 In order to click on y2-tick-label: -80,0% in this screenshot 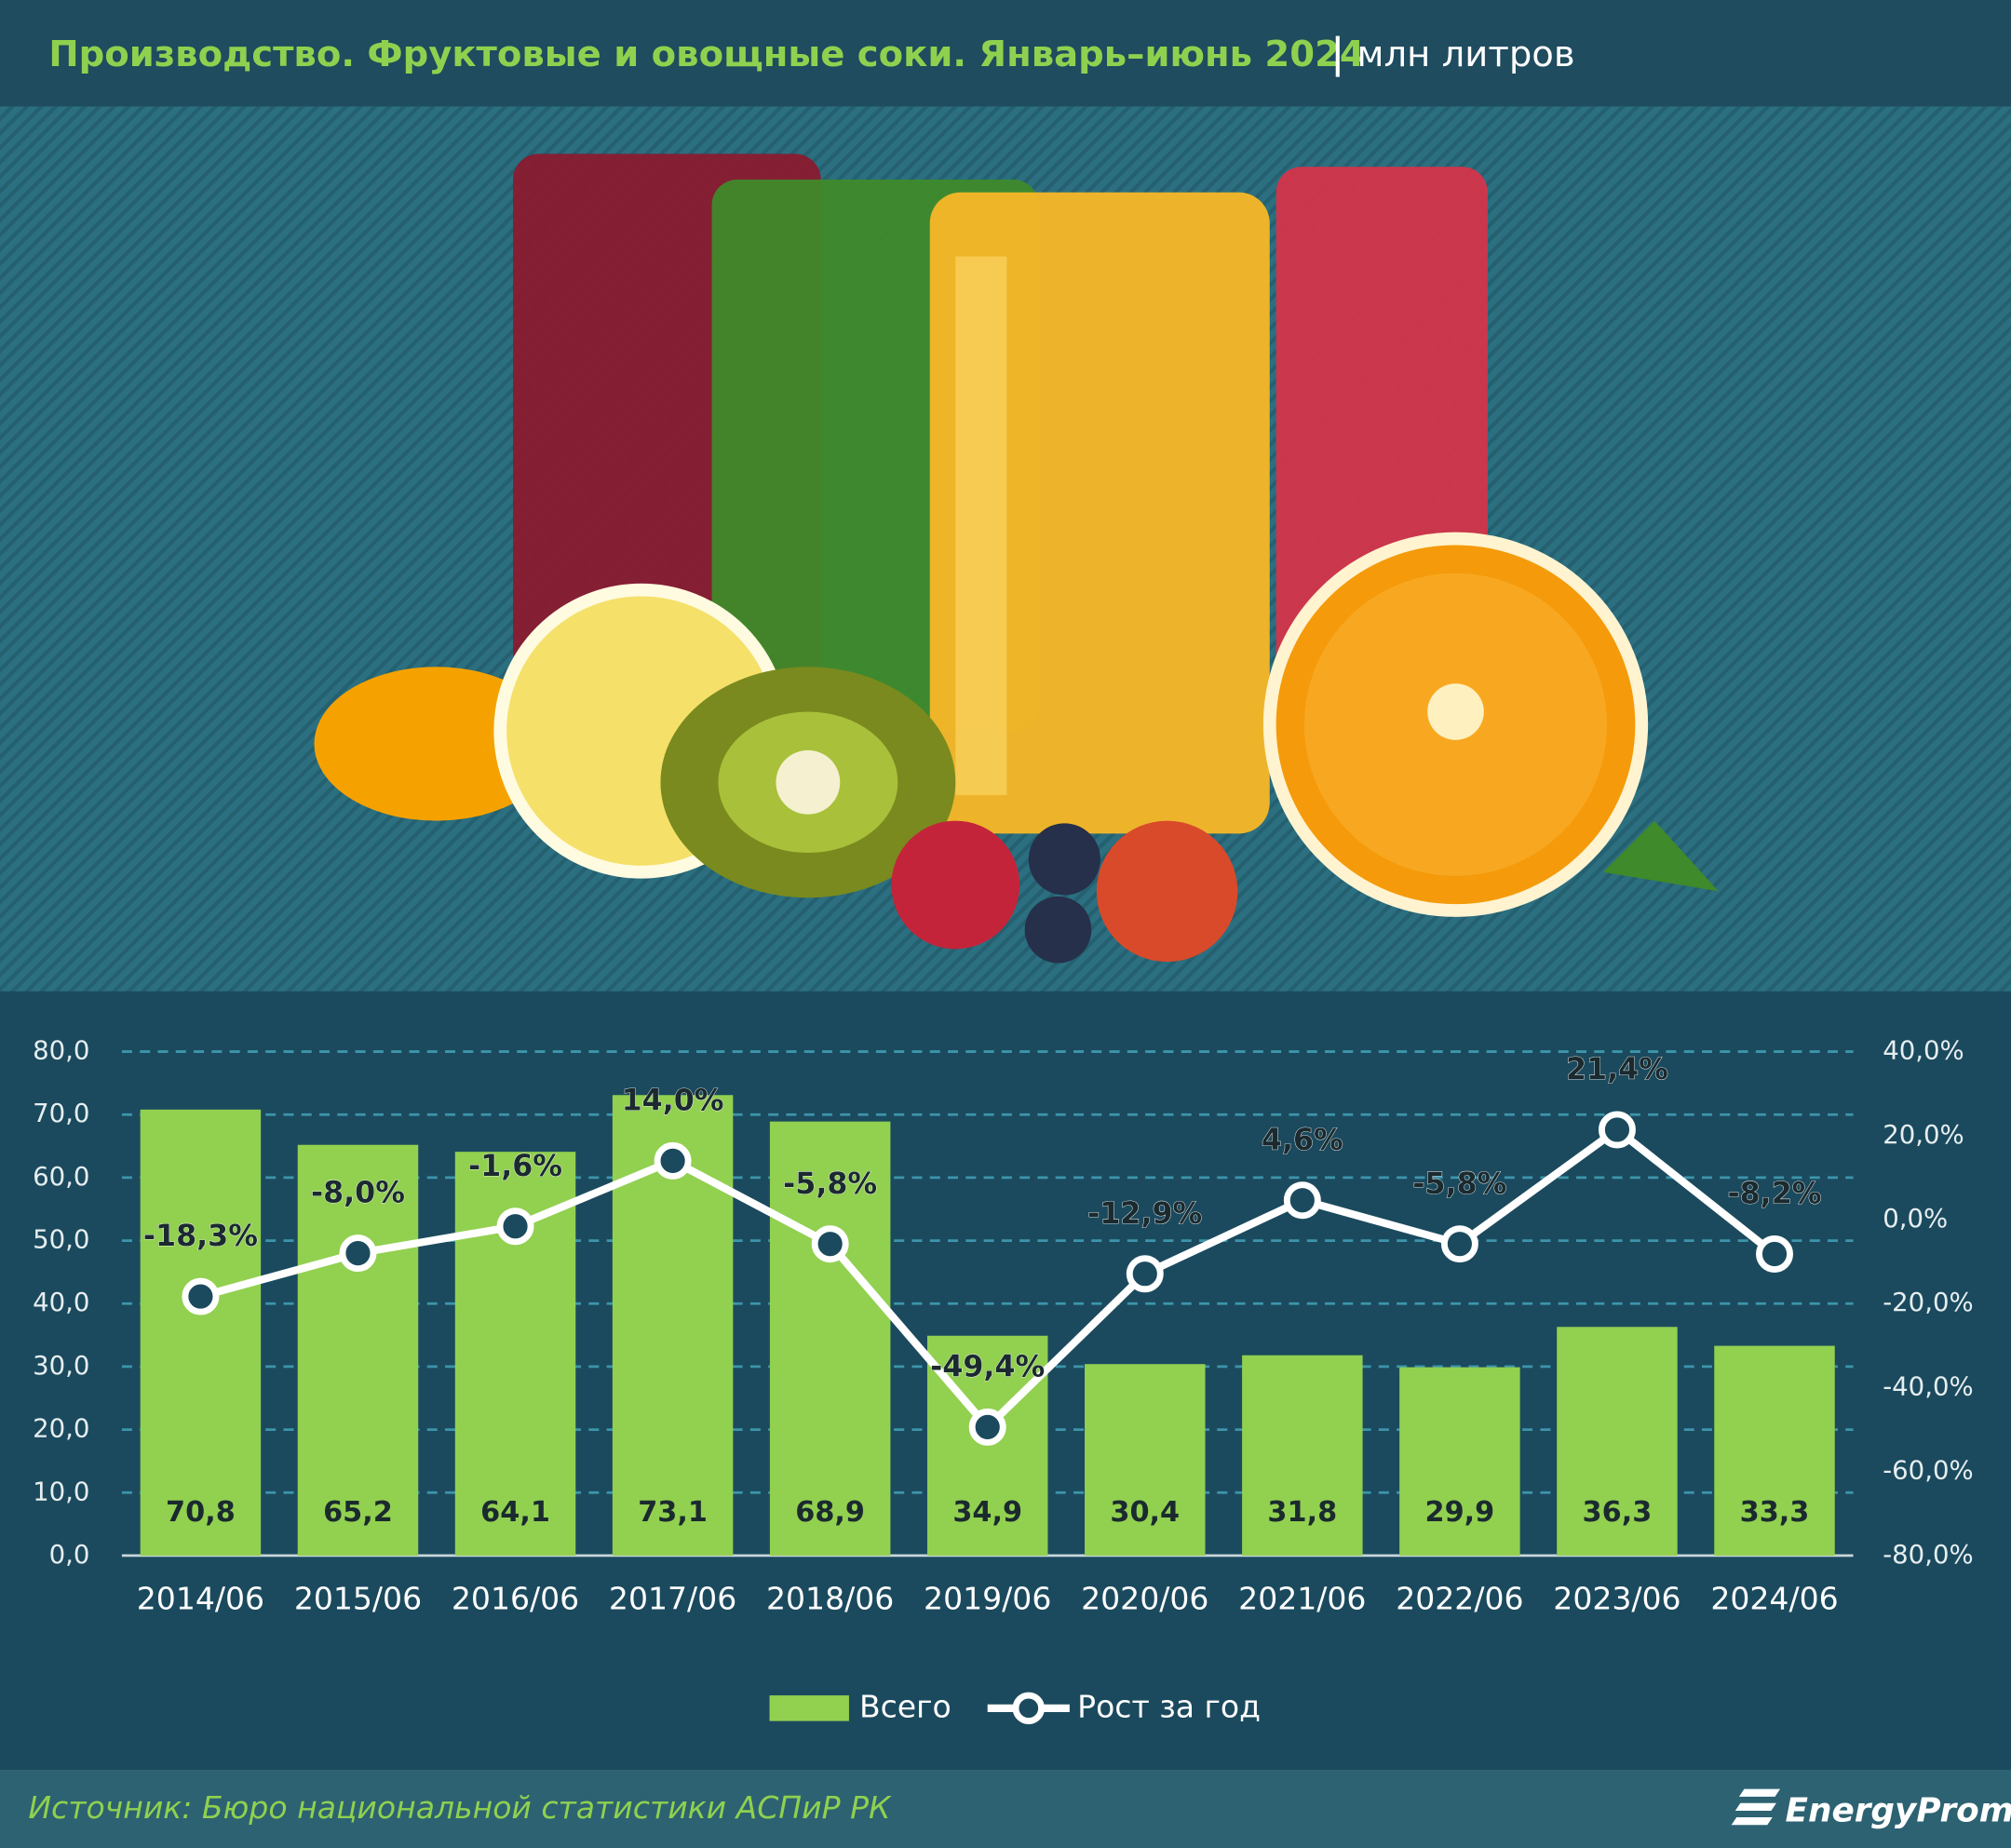, I will do `click(1928, 1555)`.